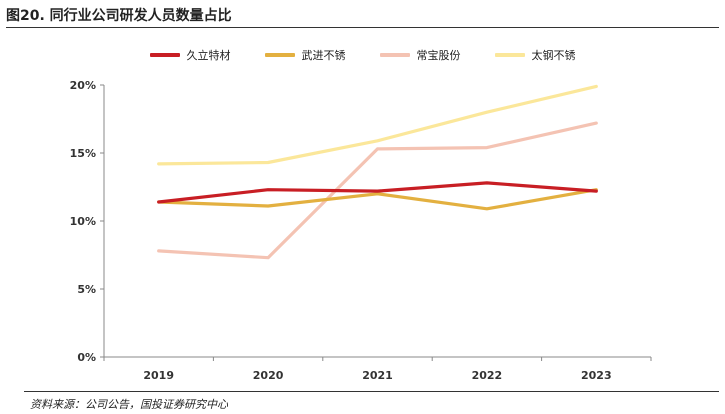 This screenshot has width=725, height=414. I want to click on legend-swatch-wujin, so click(279, 55).